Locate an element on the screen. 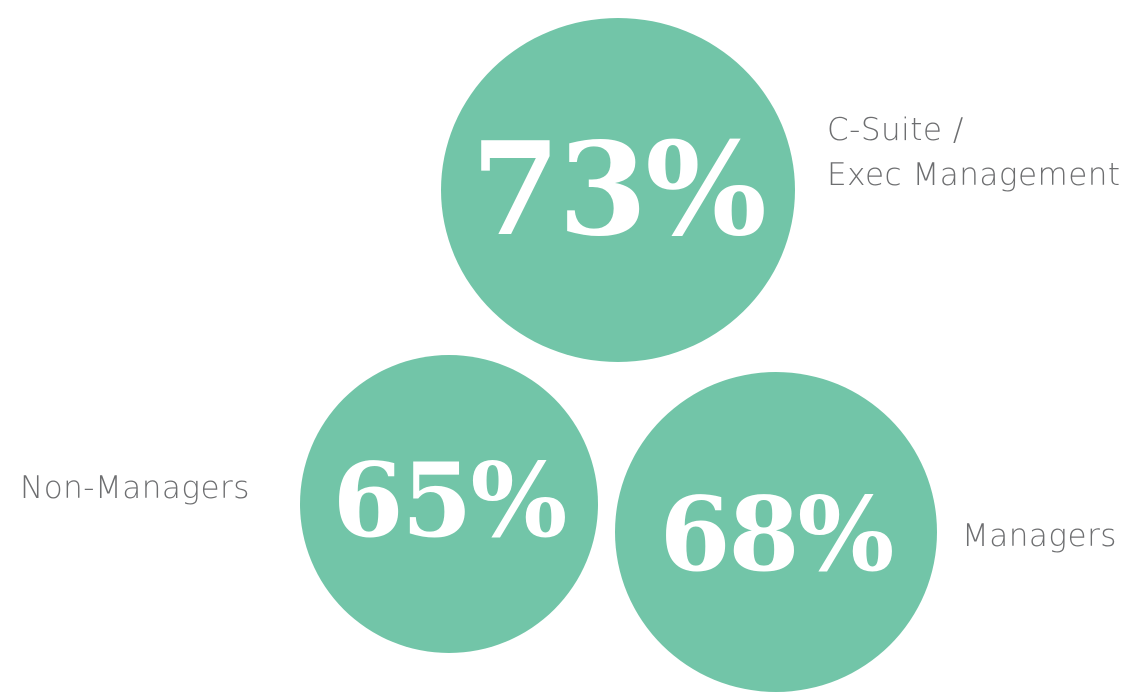 Image resolution: width=1129 pixels, height=692 pixels. value-label-managers: 68% is located at coordinates (777, 535).